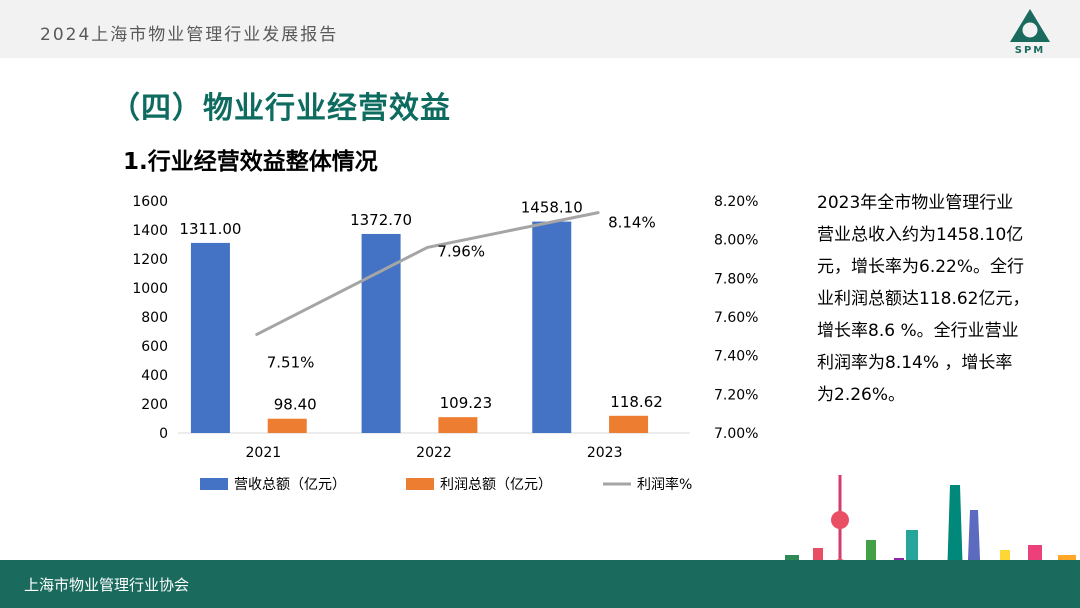 This screenshot has height=608, width=1080. What do you see at coordinates (150, 202) in the screenshot?
I see `y-left-tick-label: 1600` at bounding box center [150, 202].